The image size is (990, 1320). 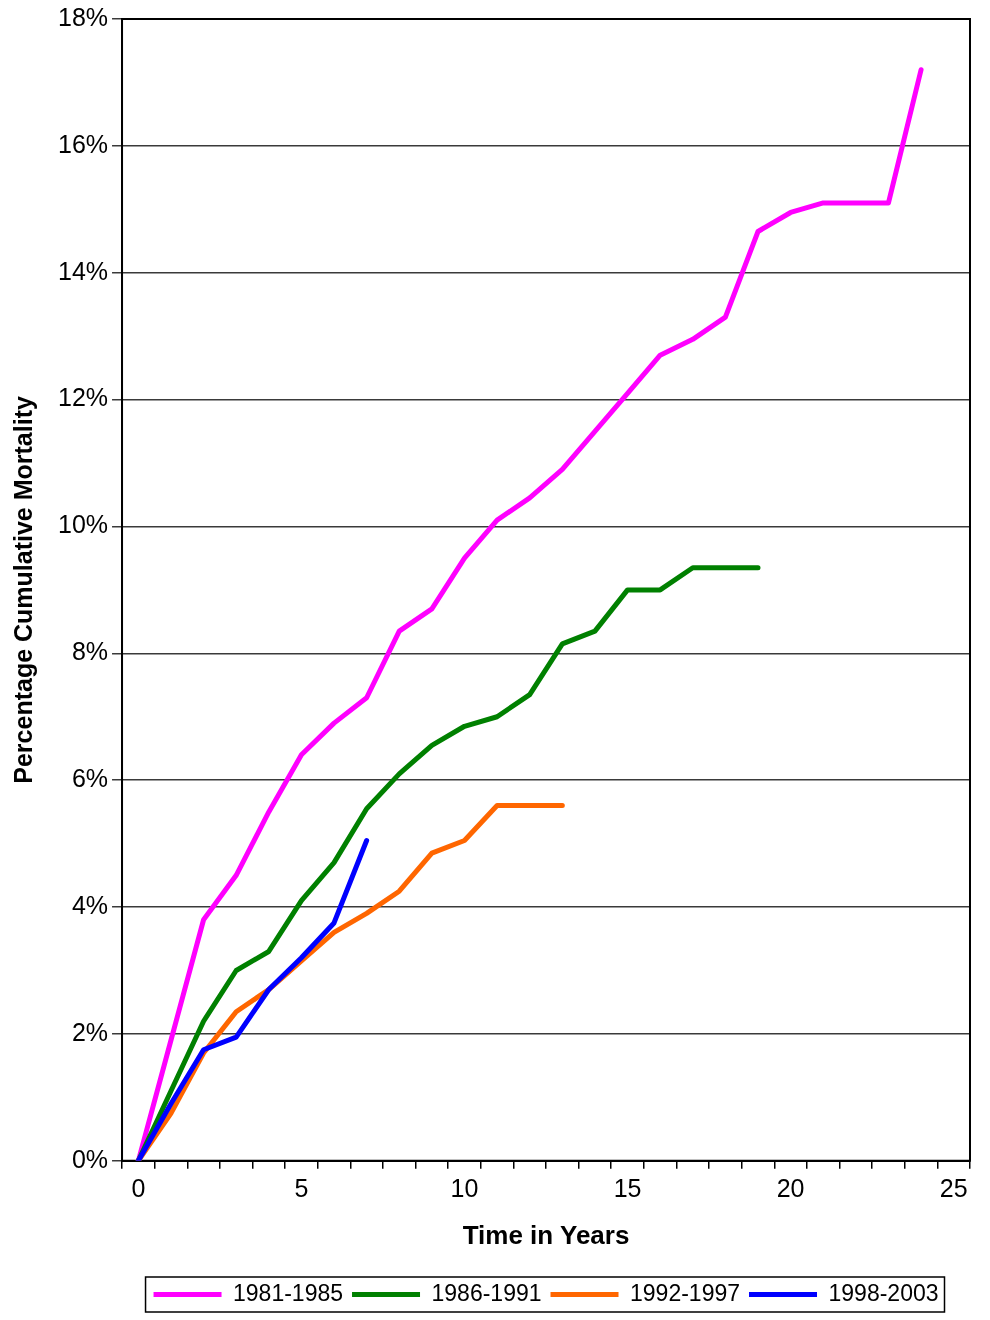 I want to click on y-tick-label: 2%, so click(x=90, y=1031).